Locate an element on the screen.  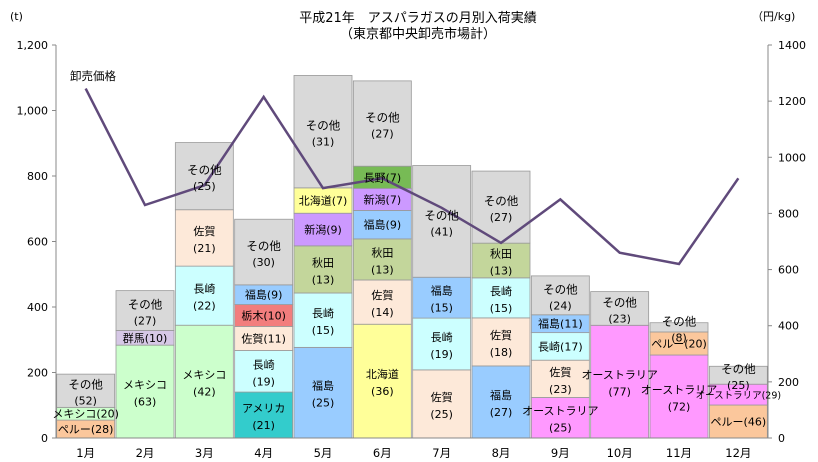
segment-label: ペルー(46) is located at coordinates (739, 422).